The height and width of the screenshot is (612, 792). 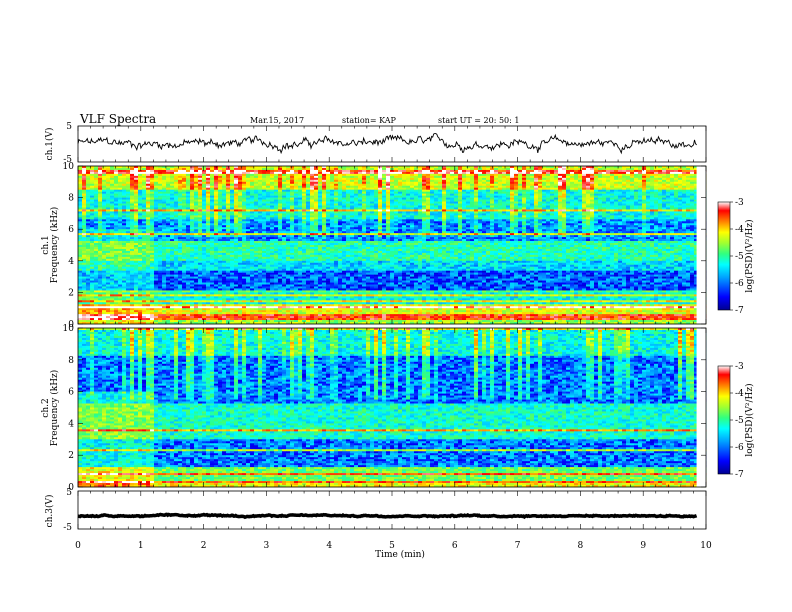 What do you see at coordinates (69, 493) in the screenshot?
I see `ch3-ytick-top: 5` at bounding box center [69, 493].